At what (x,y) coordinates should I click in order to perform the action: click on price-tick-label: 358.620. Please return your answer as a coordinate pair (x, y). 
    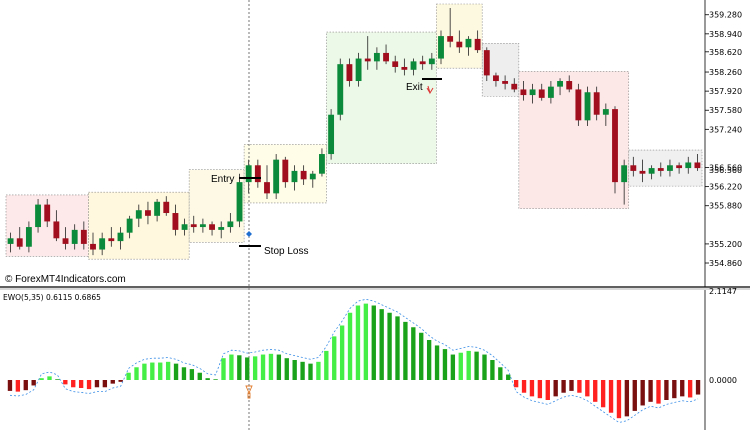
    Looking at the image, I should click on (725, 52).